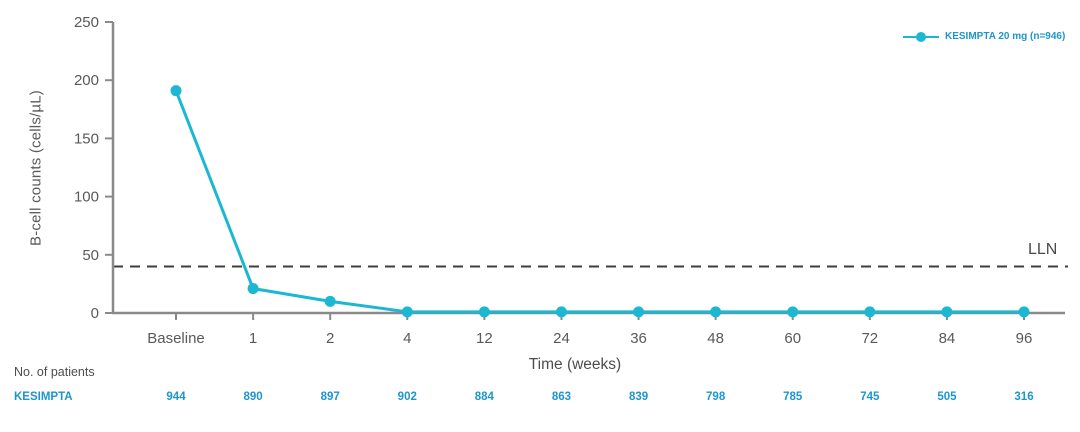 This screenshot has height=432, width=1080. What do you see at coordinates (793, 397) in the screenshot?
I see `patient-count: 785` at bounding box center [793, 397].